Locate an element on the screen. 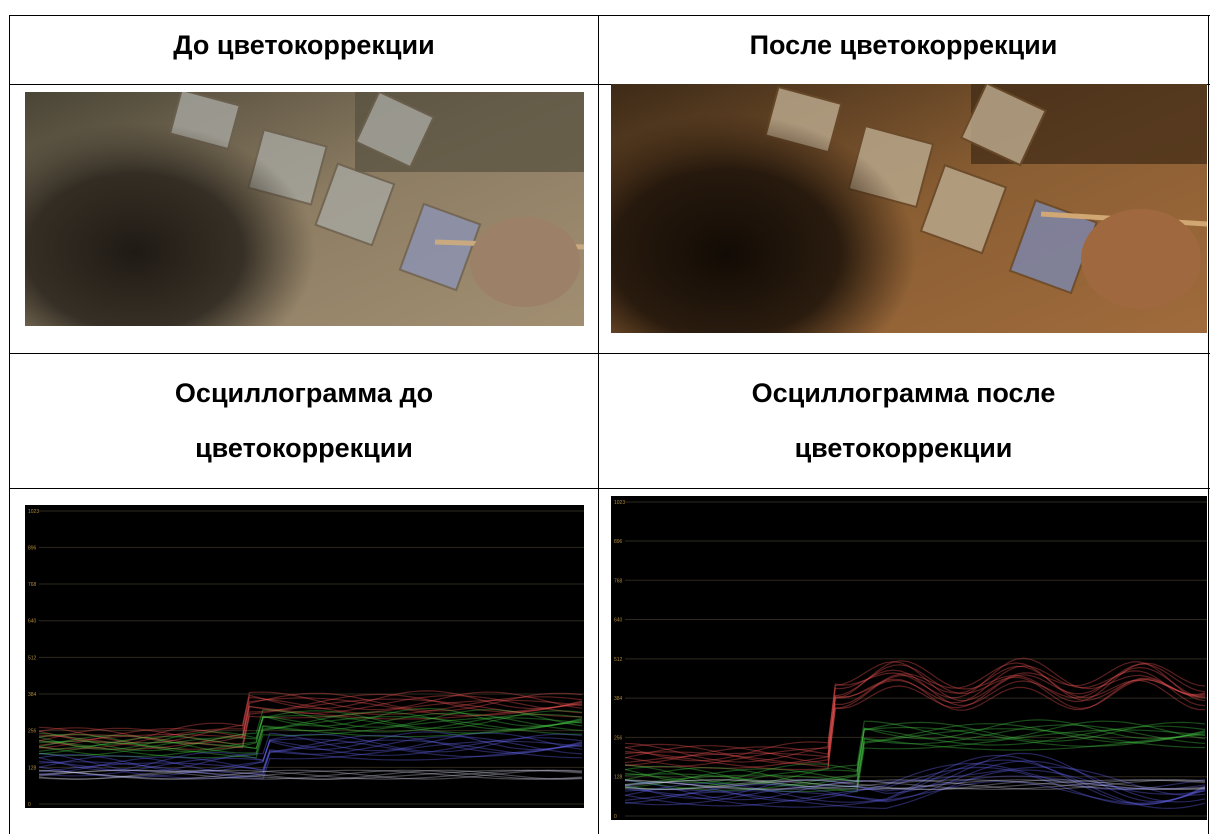 The width and height of the screenshot is (1210, 834). cell-heading: До цветокоррекции is located at coordinates (304, 45).